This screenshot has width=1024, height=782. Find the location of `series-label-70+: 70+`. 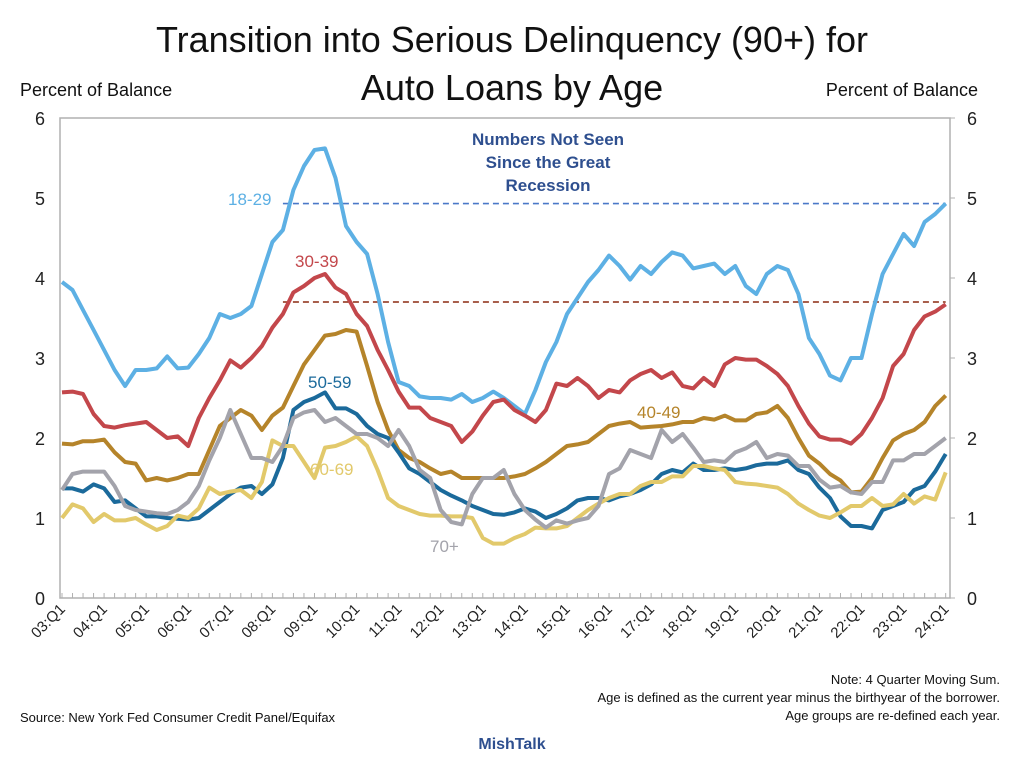

series-label-70+: 70+ is located at coordinates (444, 546).